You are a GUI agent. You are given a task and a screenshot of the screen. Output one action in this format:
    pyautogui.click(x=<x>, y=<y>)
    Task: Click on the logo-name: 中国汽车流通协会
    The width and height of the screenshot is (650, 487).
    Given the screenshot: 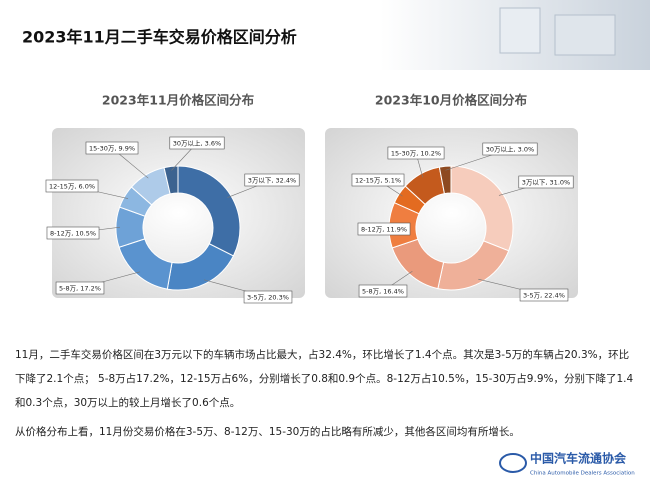 What is the action you would take?
    pyautogui.click(x=578, y=458)
    